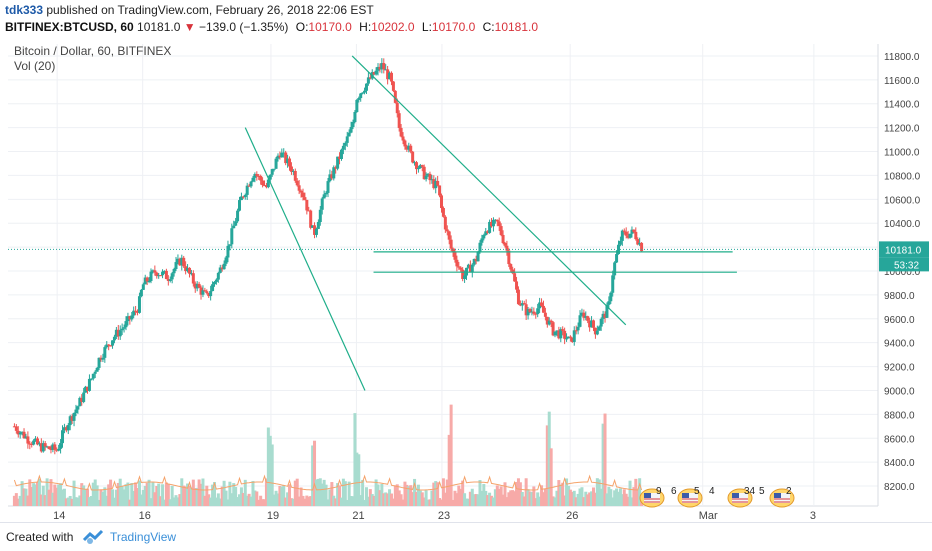 The height and width of the screenshot is (551, 932). What do you see at coordinates (899, 368) in the screenshot?
I see `y-tick-label: 9200.0` at bounding box center [899, 368].